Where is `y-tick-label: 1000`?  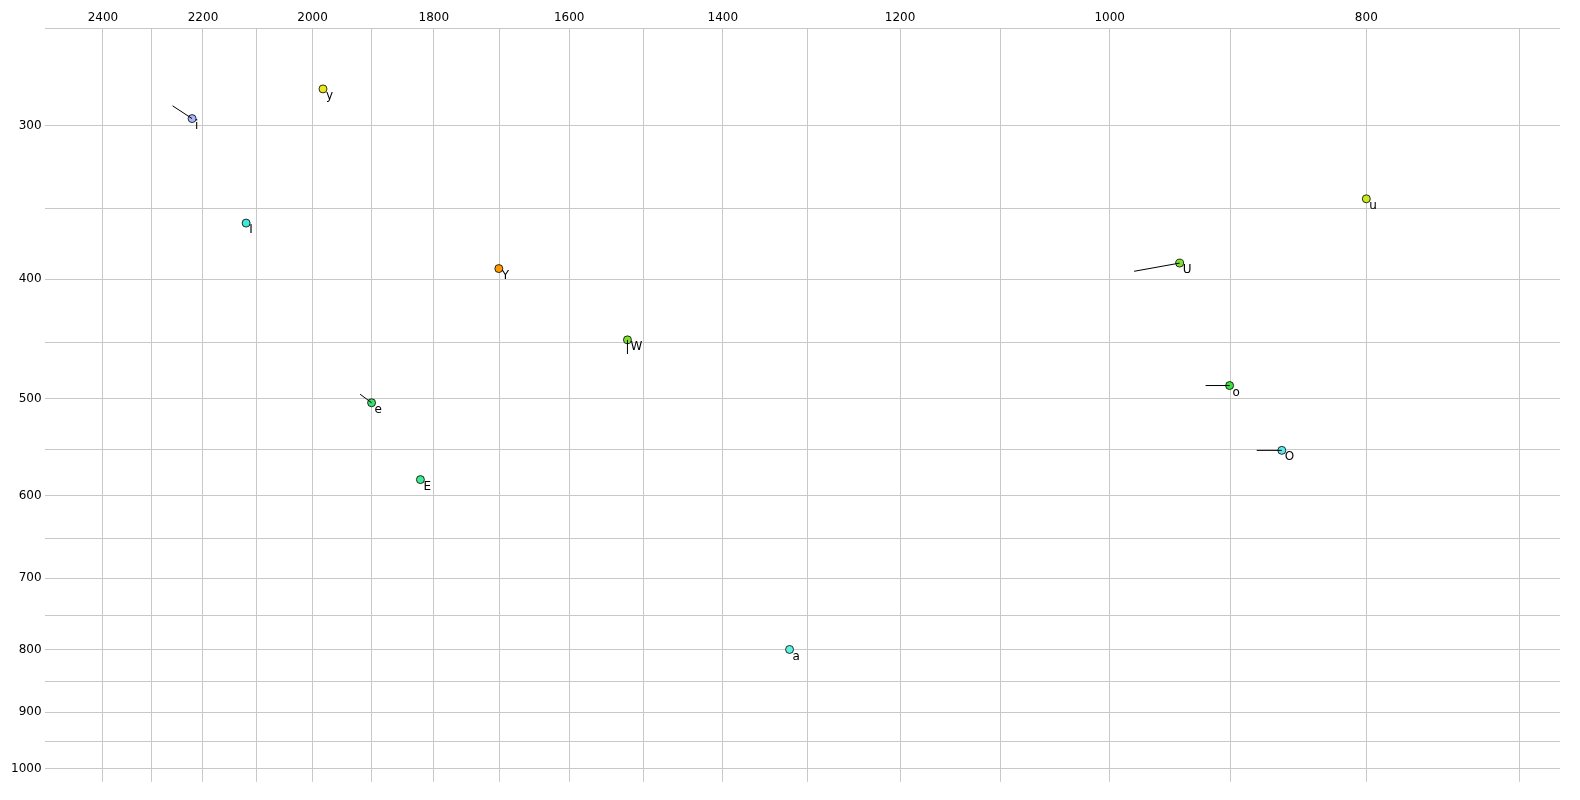 y-tick-label: 1000 is located at coordinates (26, 767).